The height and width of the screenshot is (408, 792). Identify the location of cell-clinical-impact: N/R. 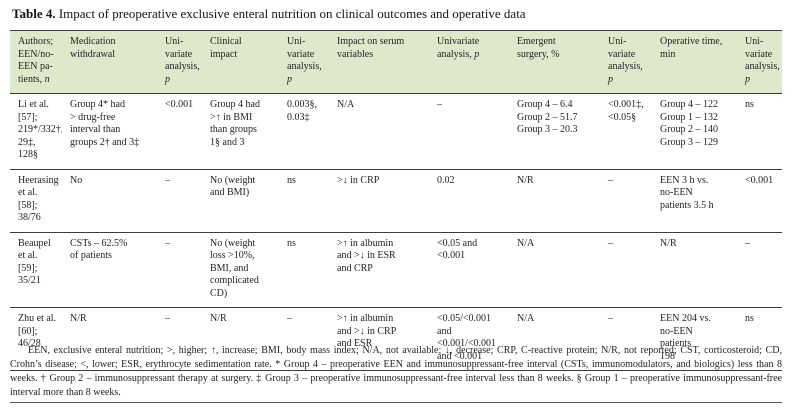
(240, 339).